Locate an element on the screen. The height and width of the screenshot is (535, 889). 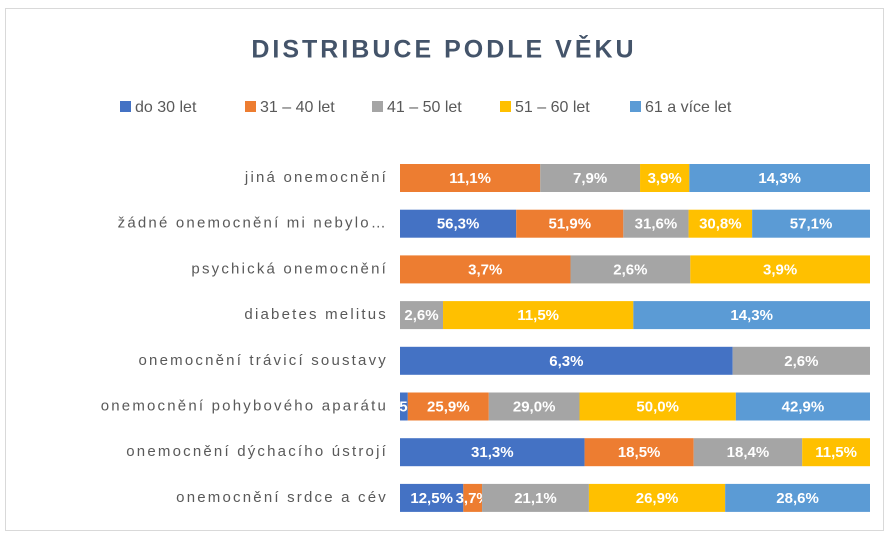
data-label: 26,9% is located at coordinates (657, 498).